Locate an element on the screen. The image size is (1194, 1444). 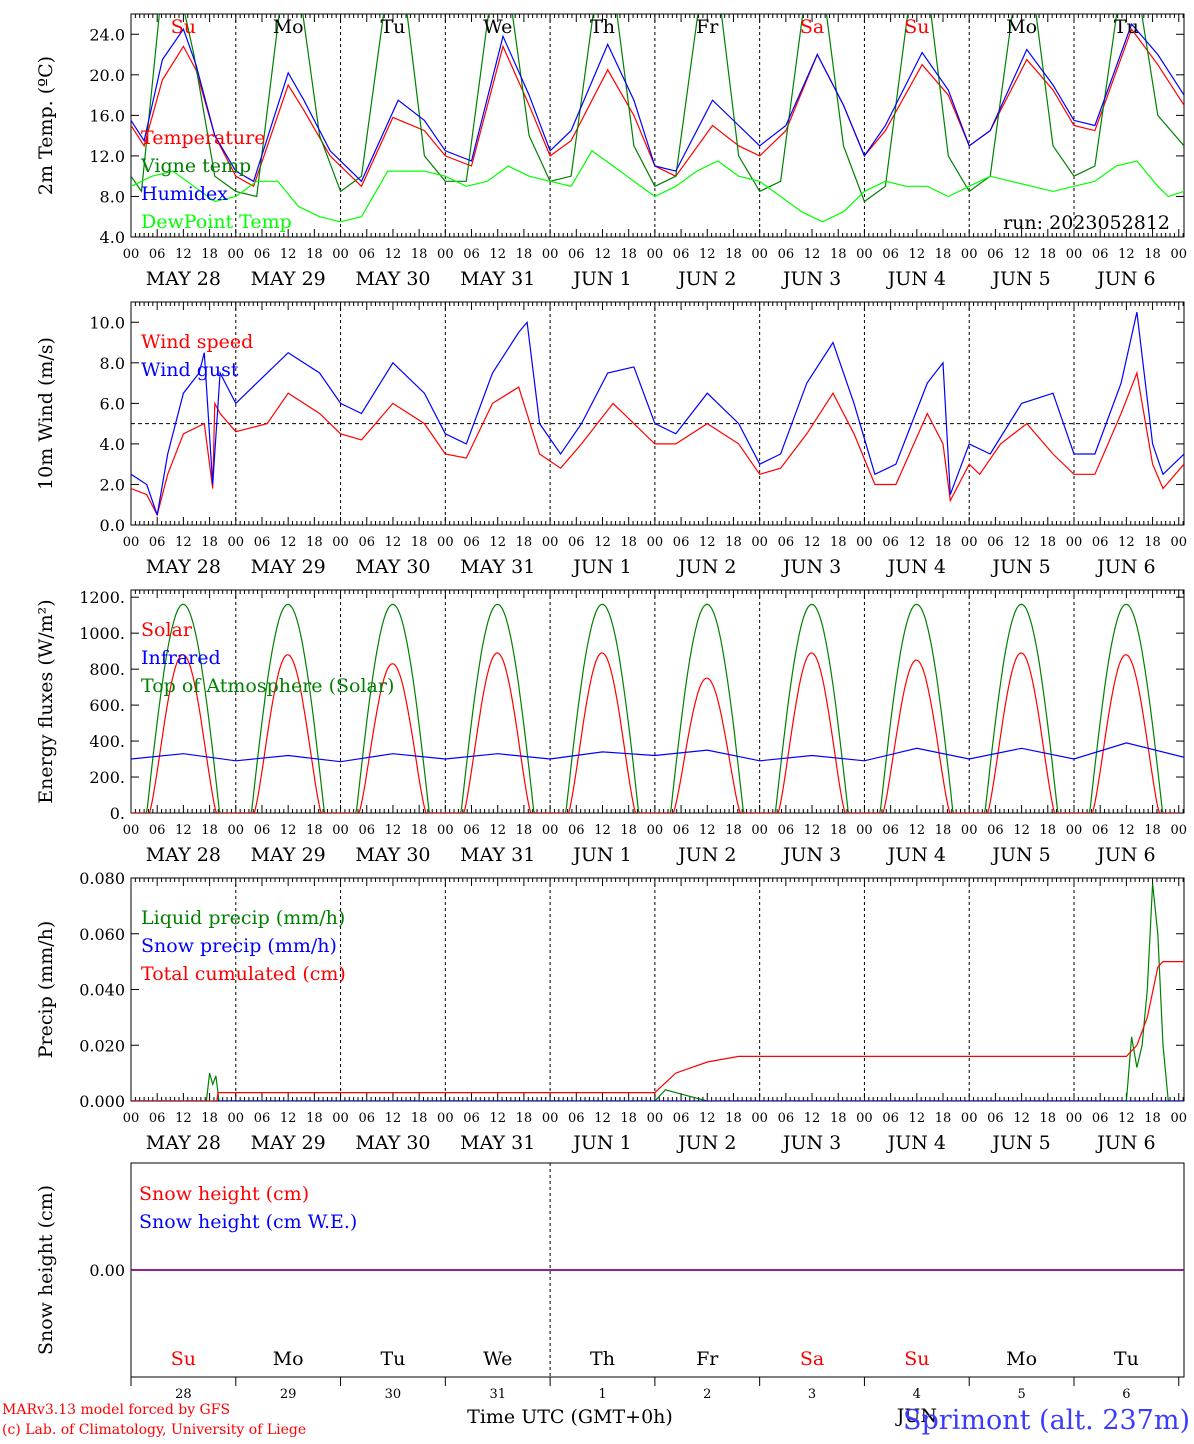
day-label: JUN 3 is located at coordinates (811, 567).